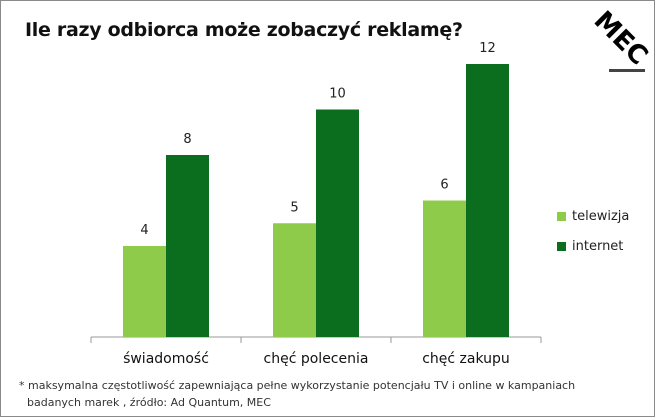  What do you see at coordinates (144, 230) in the screenshot?
I see `data-label: 4` at bounding box center [144, 230].